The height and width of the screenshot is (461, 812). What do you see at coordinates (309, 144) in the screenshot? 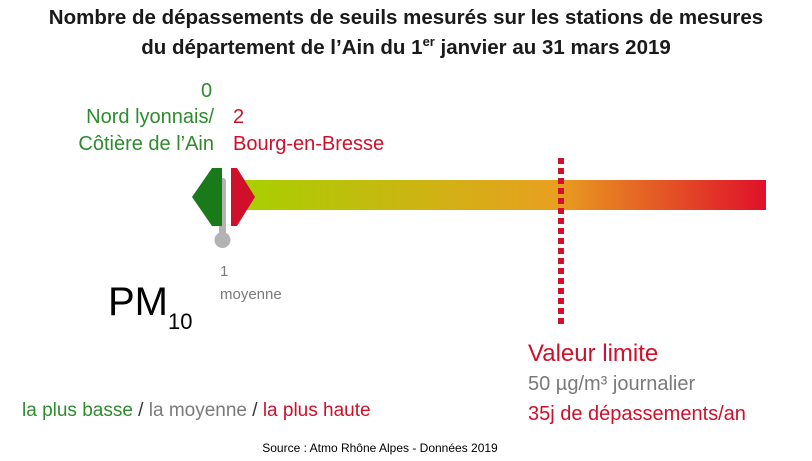
I see `max-station: Bourg-en-Bresse` at bounding box center [309, 144].